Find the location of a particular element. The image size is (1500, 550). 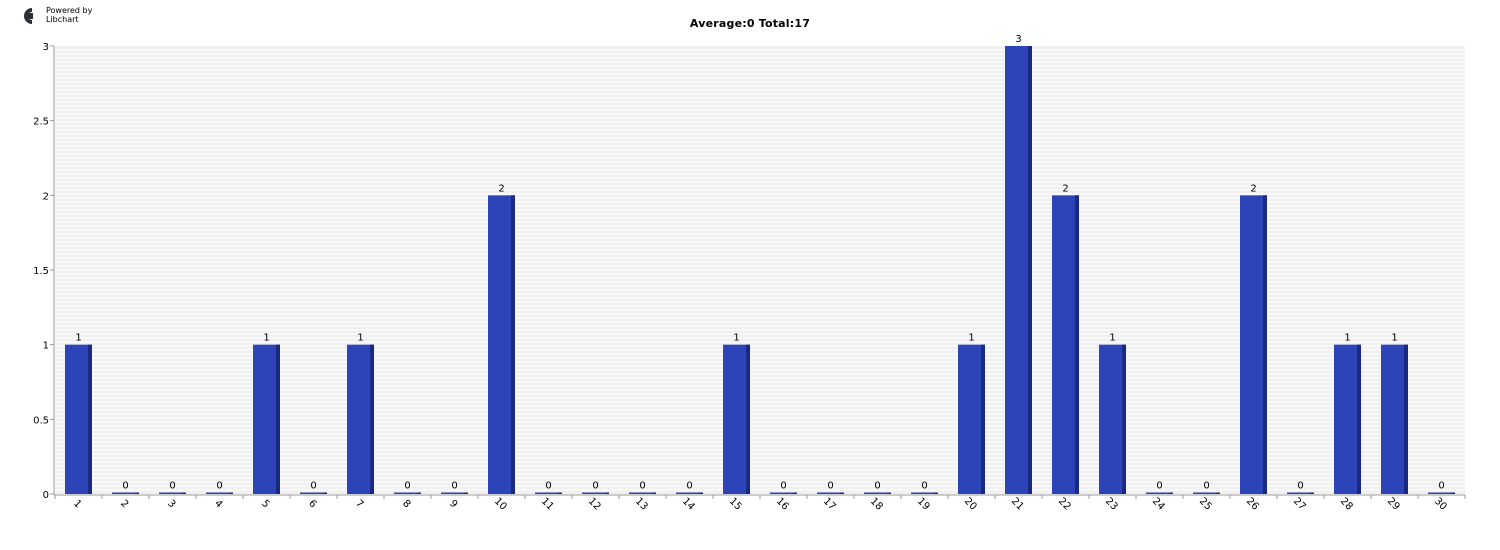

logo-libchart-text: Libchart is located at coordinates (62, 19).